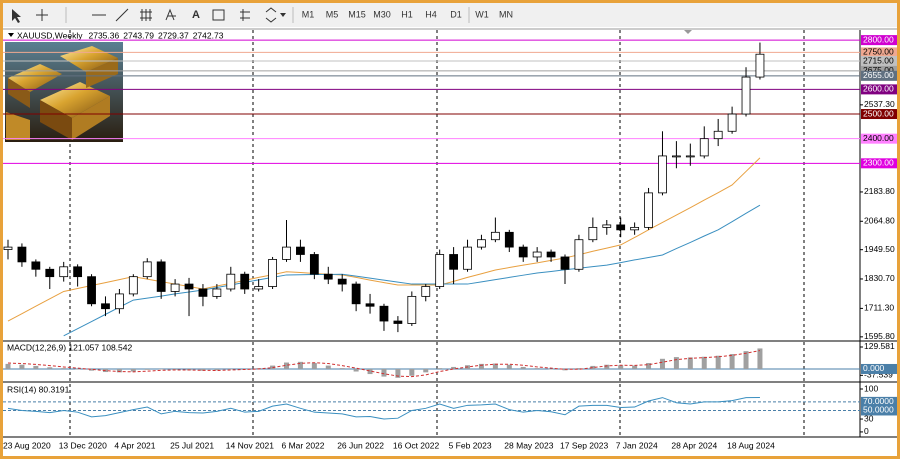 The height and width of the screenshot is (459, 900). I want to click on dropdown-icon, so click(283, 15).